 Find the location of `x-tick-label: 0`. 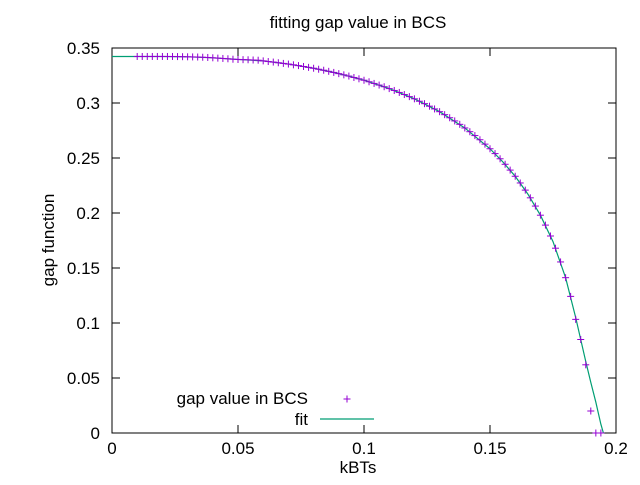

x-tick-label: 0 is located at coordinates (111, 448).